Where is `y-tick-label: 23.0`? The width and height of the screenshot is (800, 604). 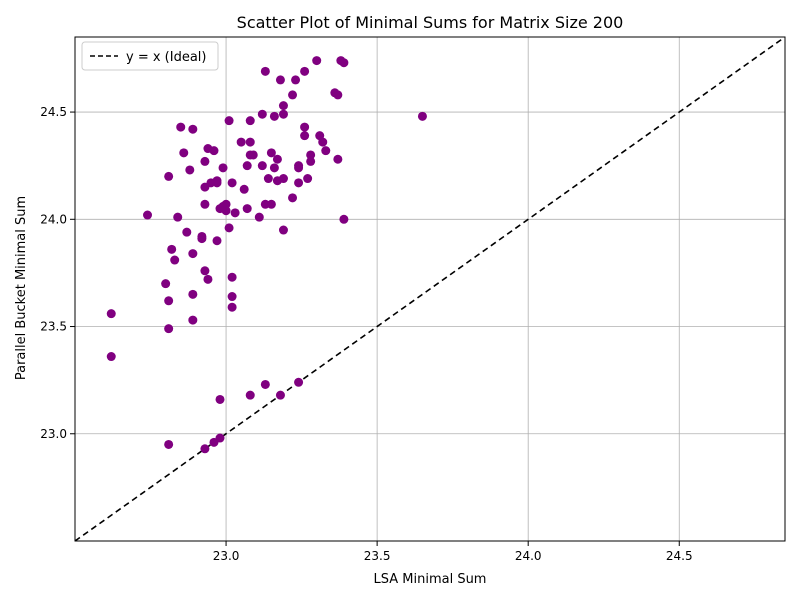
y-tick-label: 23.0 is located at coordinates (53, 434).